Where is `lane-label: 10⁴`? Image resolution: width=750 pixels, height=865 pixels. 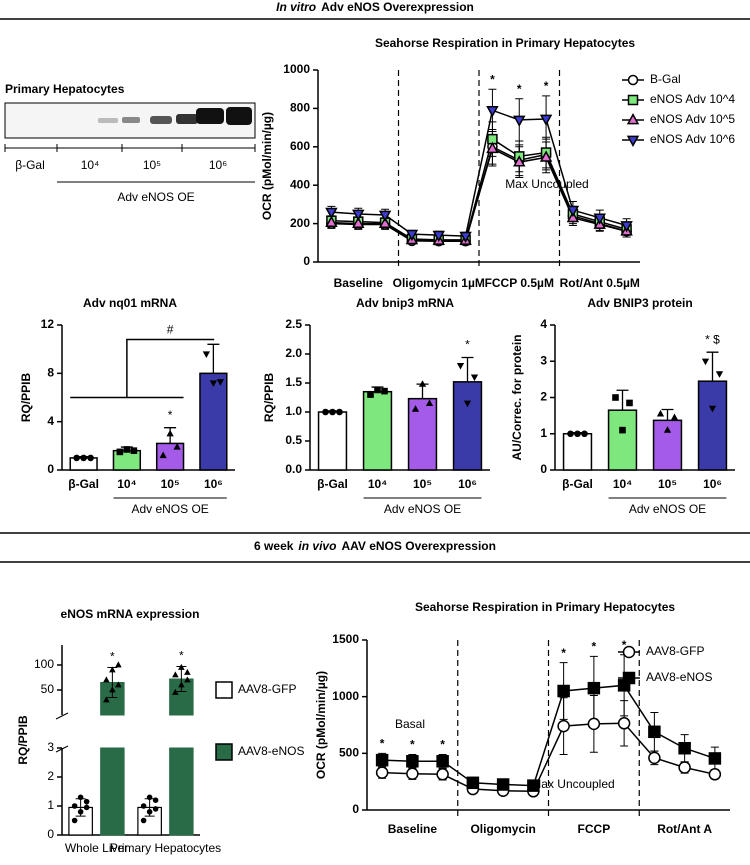
lane-label: 10⁴ is located at coordinates (90, 165).